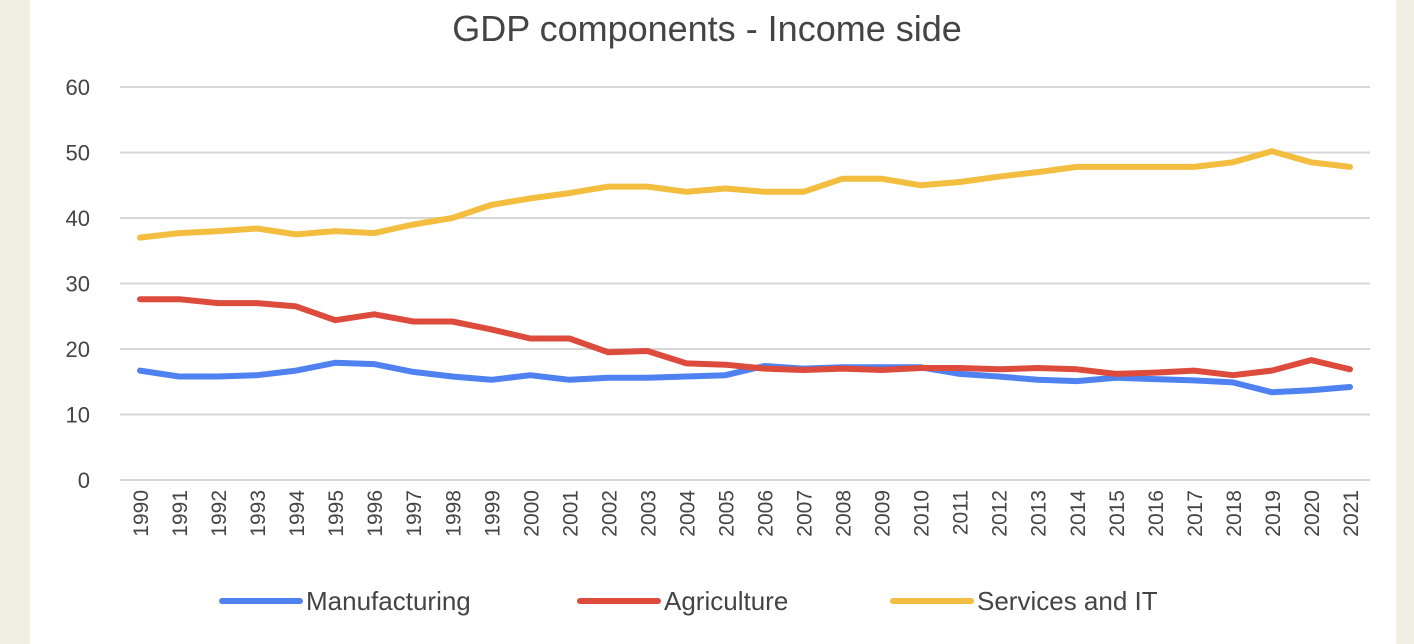  I want to click on y-tick-label: 10, so click(78, 415).